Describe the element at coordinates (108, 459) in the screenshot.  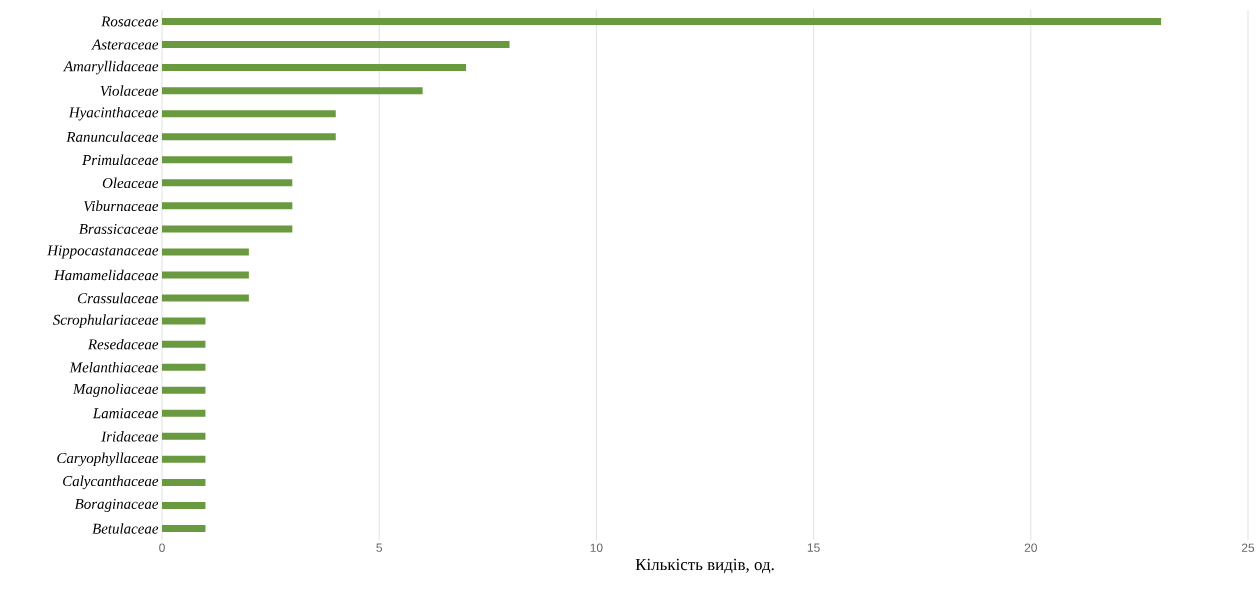
I see `y-tick-label: Caryophyllaceae` at that location.